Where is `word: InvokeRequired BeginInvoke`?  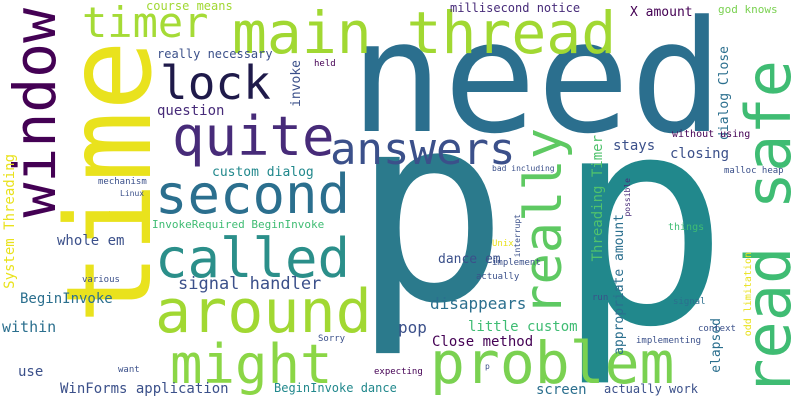
word: InvokeRequired BeginInvoke is located at coordinates (238, 224).